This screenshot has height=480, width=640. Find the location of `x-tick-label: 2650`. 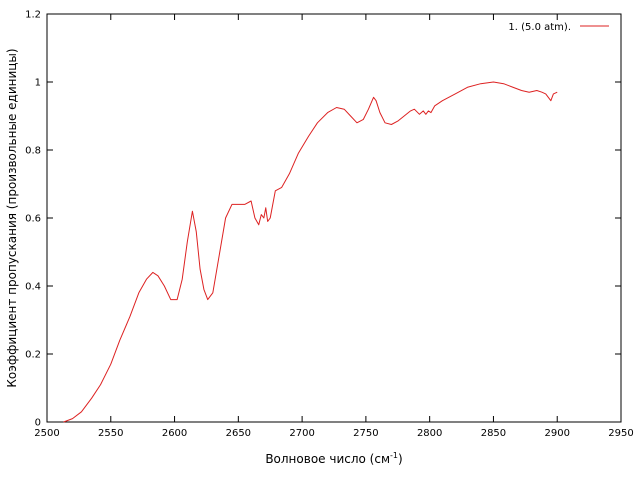

x-tick-label: 2650 is located at coordinates (238, 433).